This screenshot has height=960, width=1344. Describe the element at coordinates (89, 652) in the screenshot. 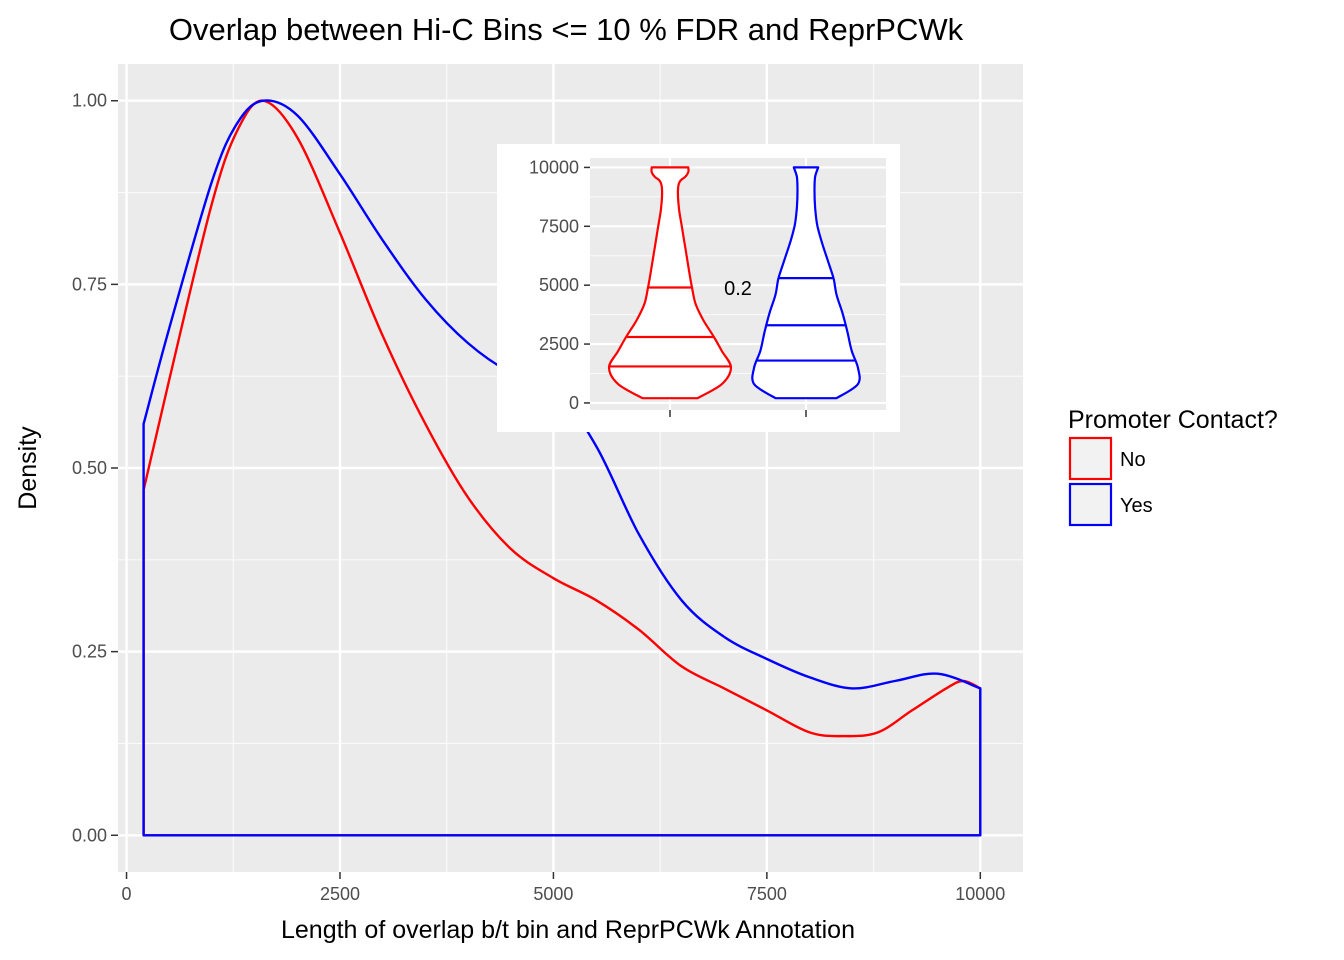

I see `y-tick-label: 0.25` at that location.